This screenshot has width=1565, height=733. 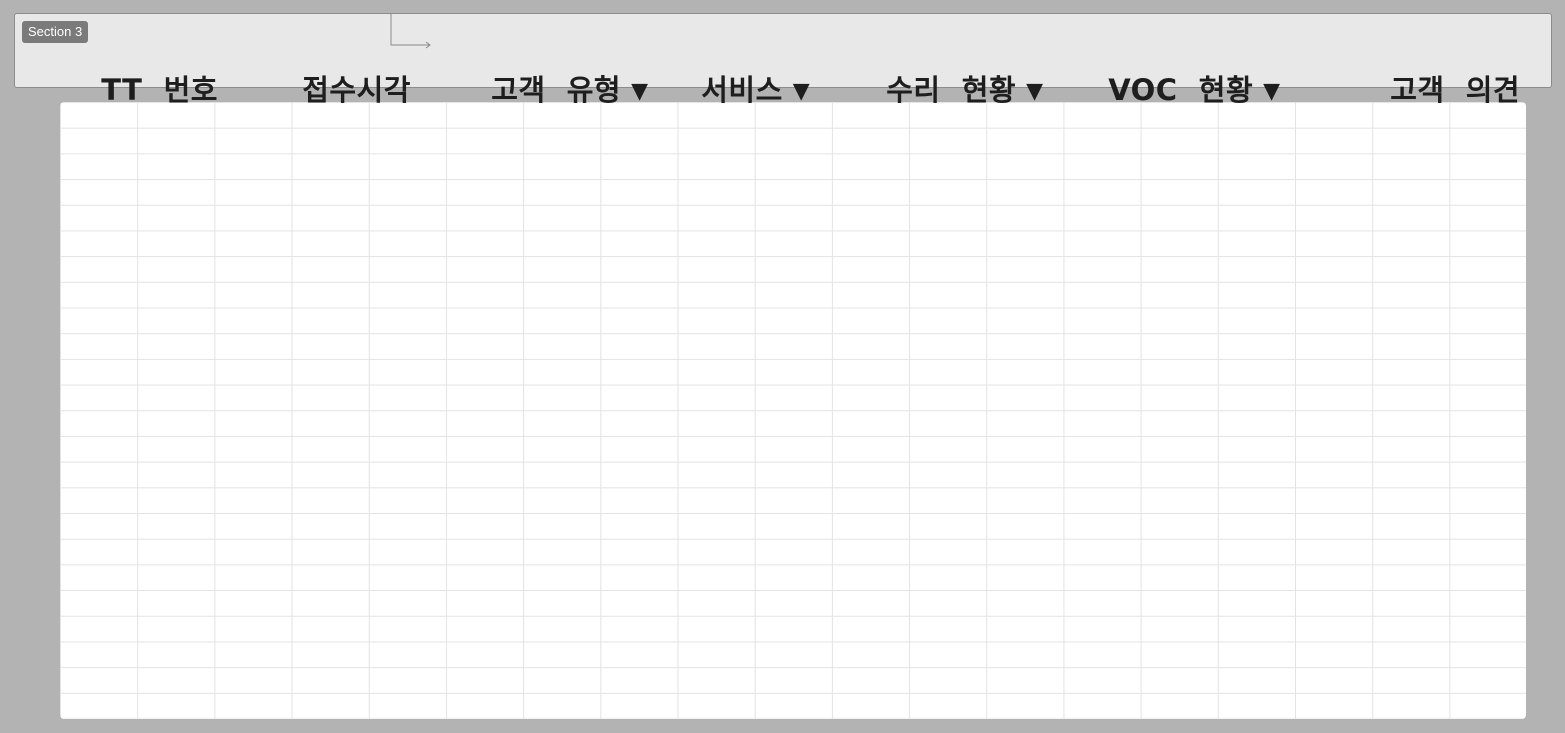 What do you see at coordinates (742, 90) in the screenshot?
I see `column-header-label: 서비스` at bounding box center [742, 90].